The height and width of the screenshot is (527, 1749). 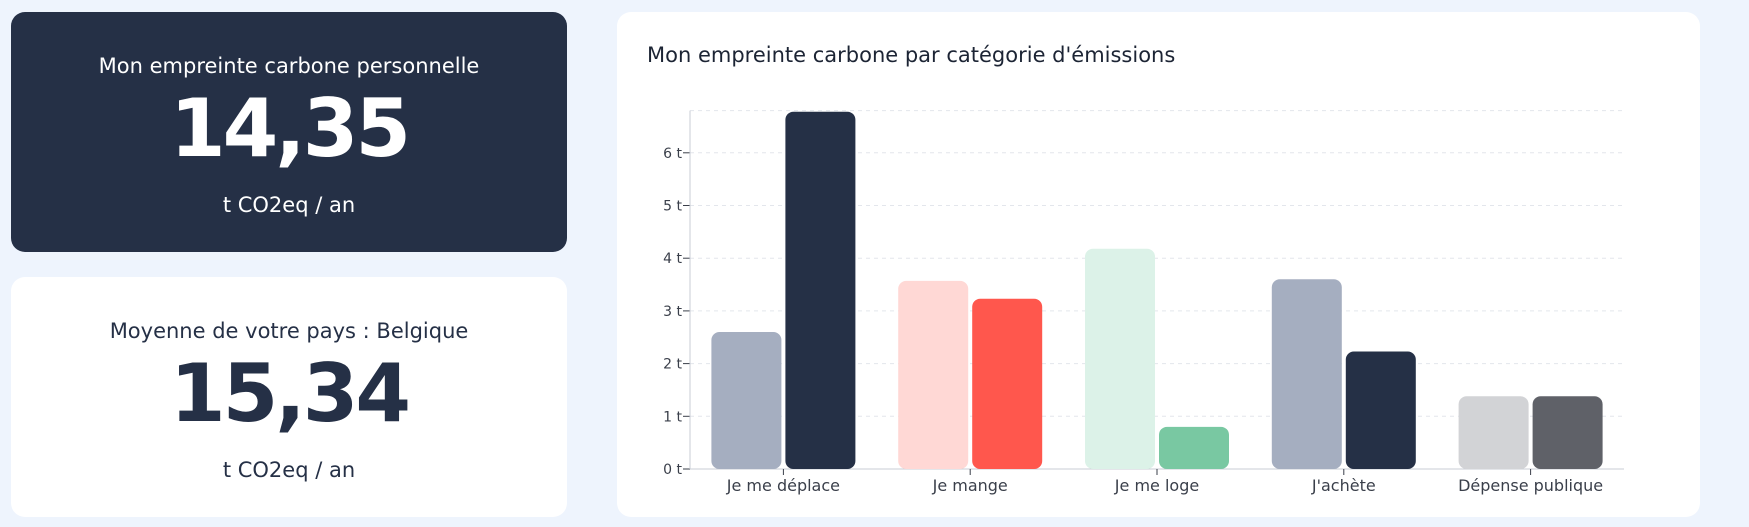 I want to click on y-tick-label: 1 t, so click(x=672, y=417).